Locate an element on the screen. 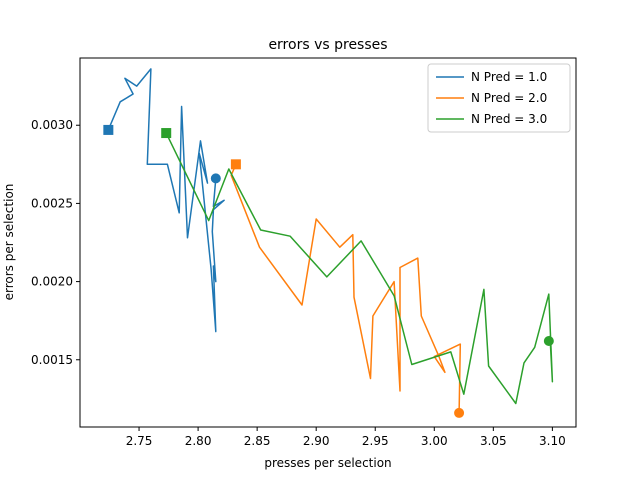 This screenshot has height=480, width=640. y-axis-title: errors per selection is located at coordinates (9, 242).